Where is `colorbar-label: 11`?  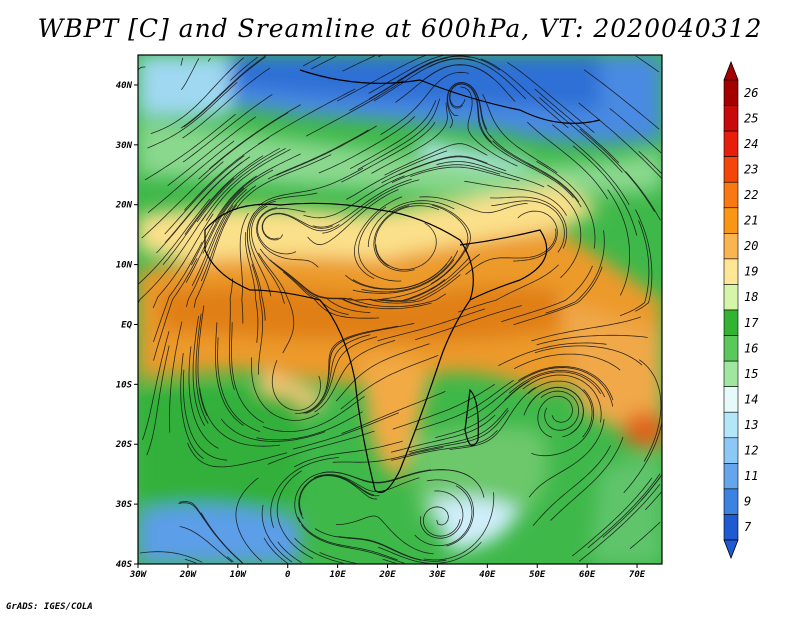 colorbar-label: 11 is located at coordinates (751, 476).